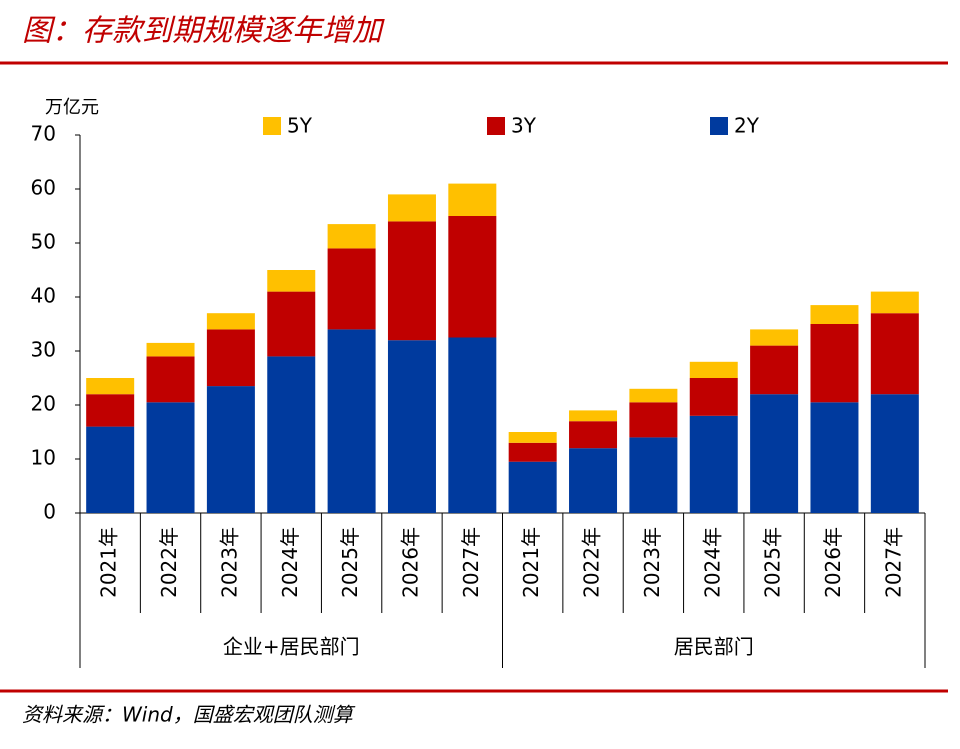  I want to click on group-label: 企业+居民部门, so click(291, 647).